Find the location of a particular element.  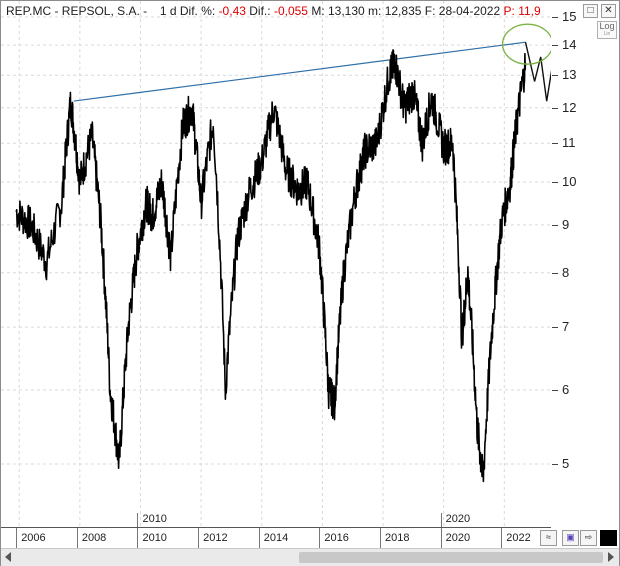

log-button-label: Log is located at coordinates (607, 26).